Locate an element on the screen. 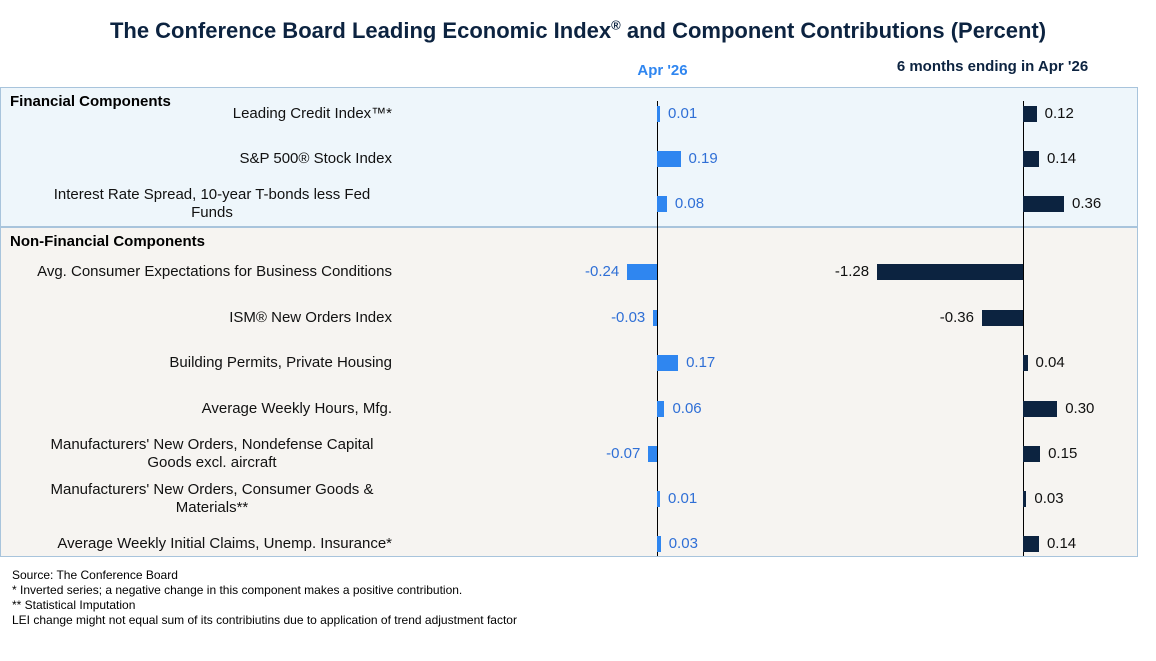 The height and width of the screenshot is (661, 1156). row-label-text: ISM® New Orders Index is located at coordinates (310, 317).